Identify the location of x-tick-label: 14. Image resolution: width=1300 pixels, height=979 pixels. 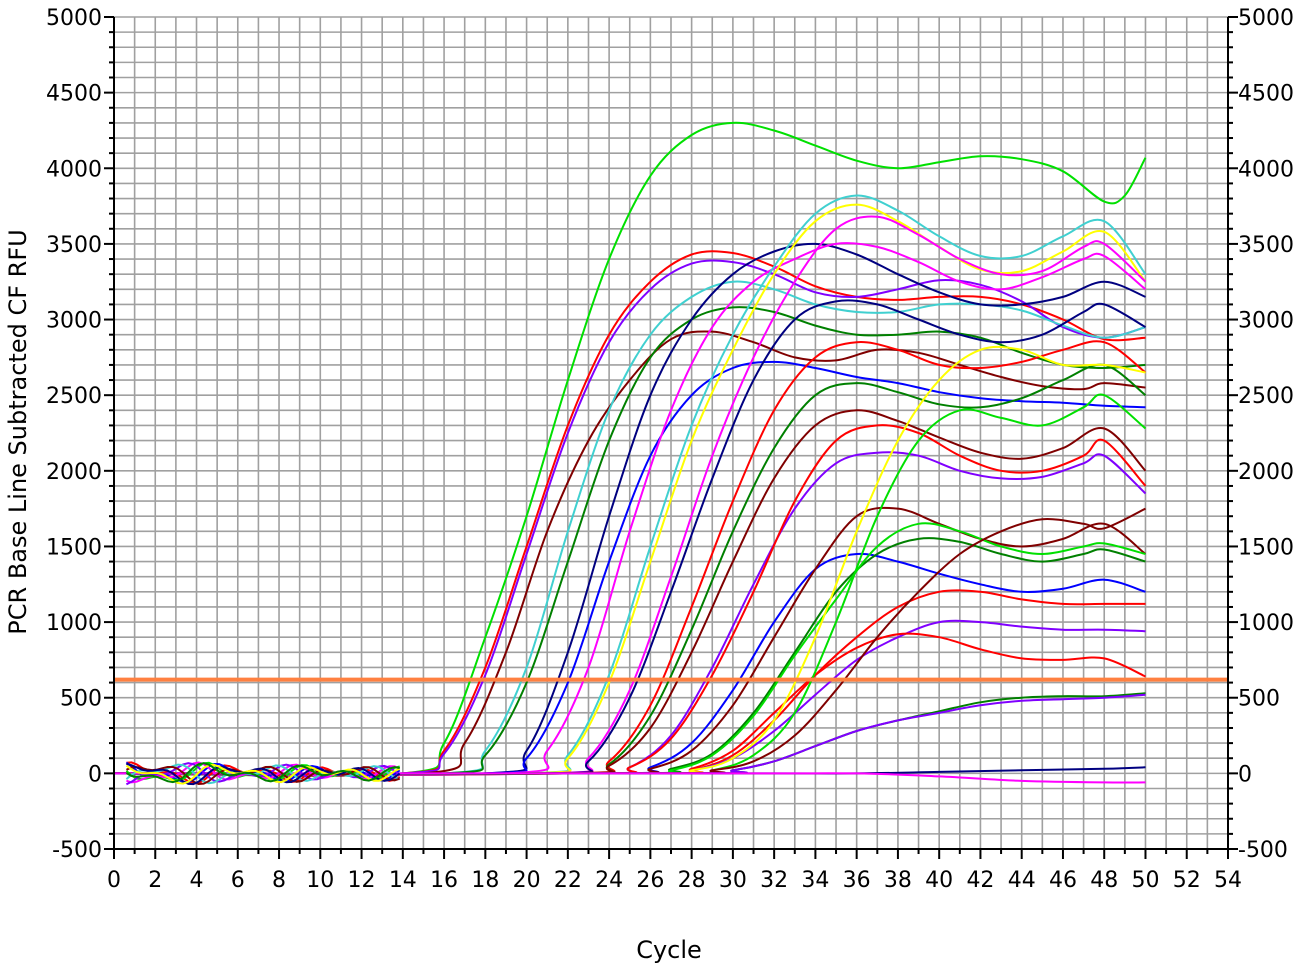
(403, 880).